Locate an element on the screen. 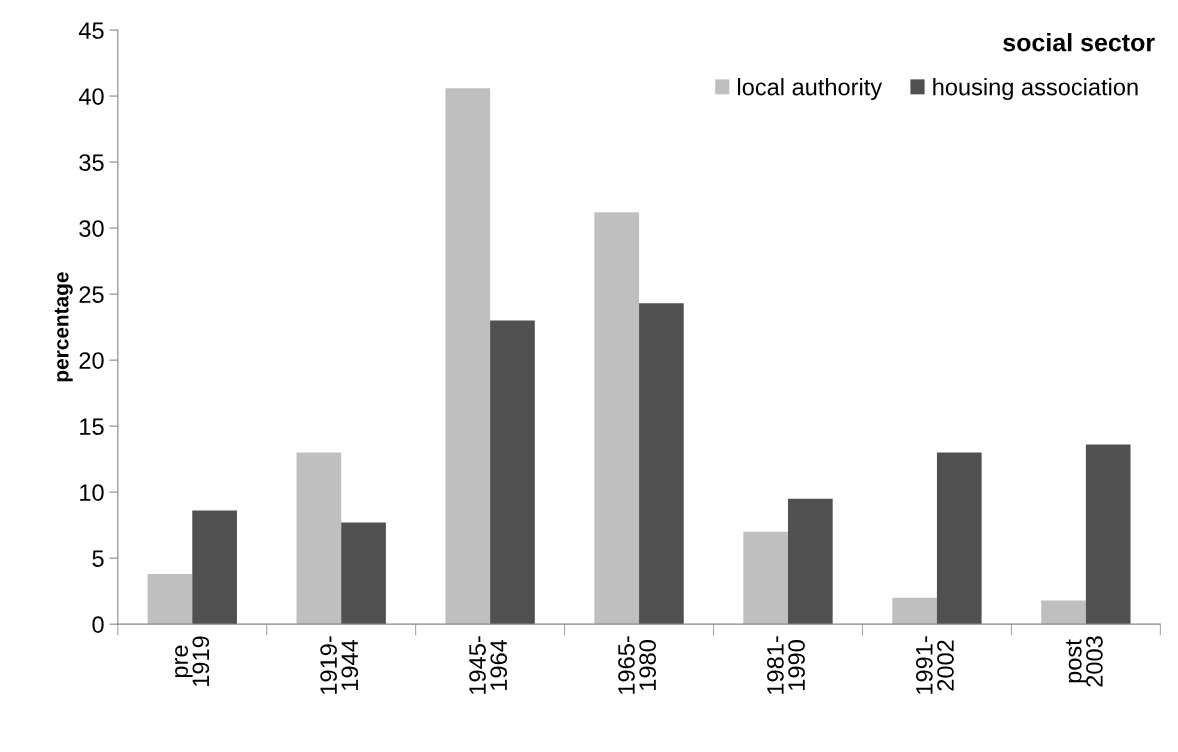  chart-title: social sector is located at coordinates (1079, 42).